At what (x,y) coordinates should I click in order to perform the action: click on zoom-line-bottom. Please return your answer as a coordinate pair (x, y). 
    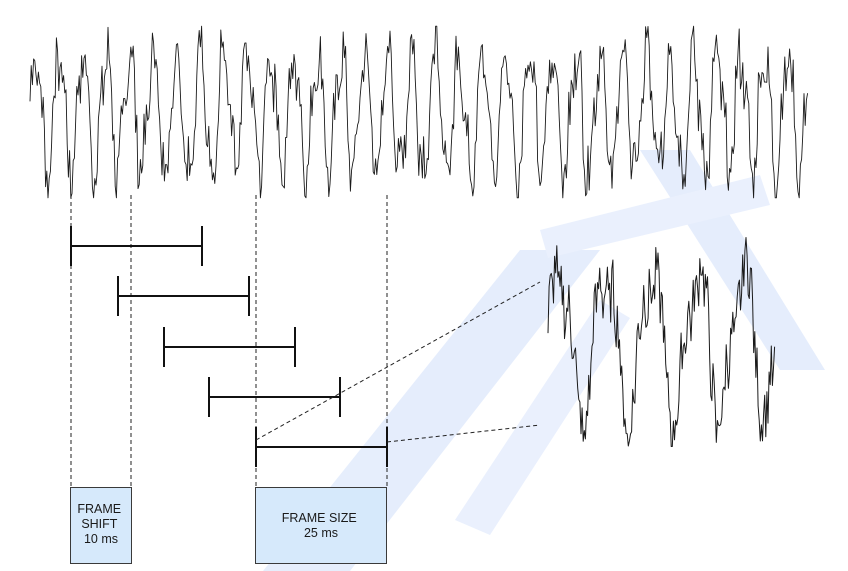
    Looking at the image, I should click on (463, 433).